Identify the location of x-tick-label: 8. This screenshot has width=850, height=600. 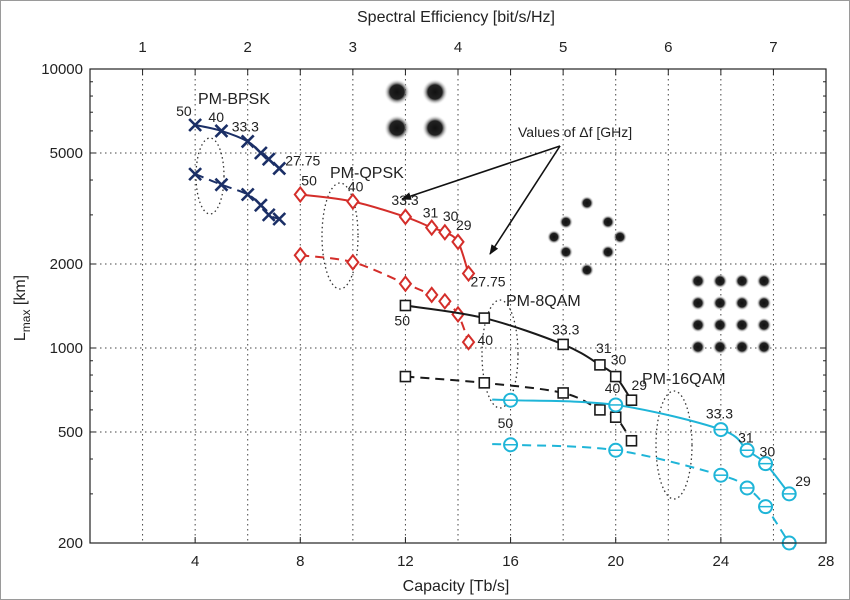
(300, 561).